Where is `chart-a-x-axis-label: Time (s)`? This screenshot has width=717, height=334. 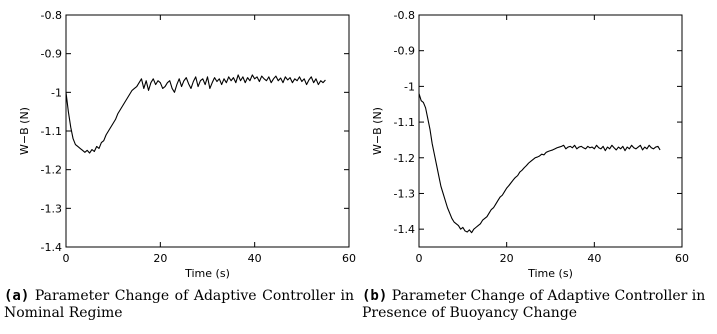
chart-a-x-axis-label: Time (s) is located at coordinates (207, 273).